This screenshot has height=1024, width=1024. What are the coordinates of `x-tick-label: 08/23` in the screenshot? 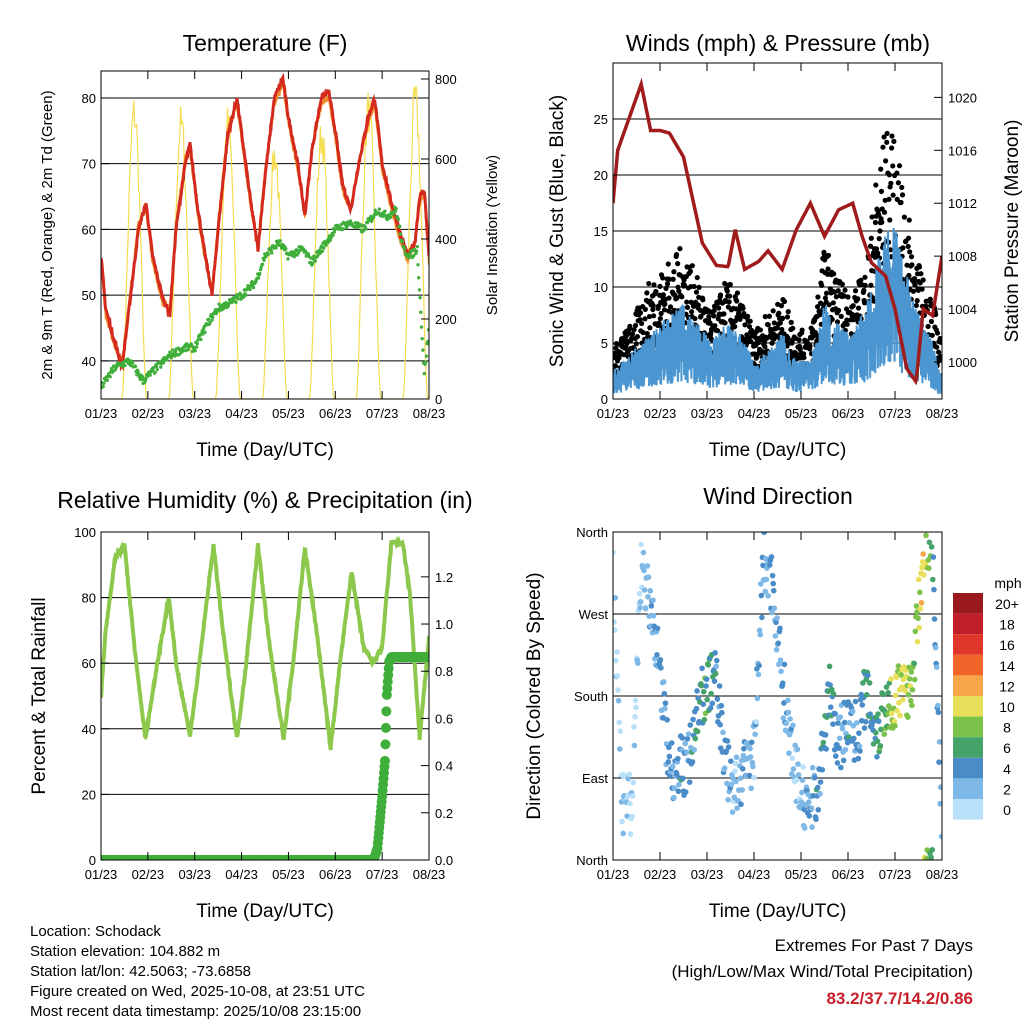 It's located at (942, 413).